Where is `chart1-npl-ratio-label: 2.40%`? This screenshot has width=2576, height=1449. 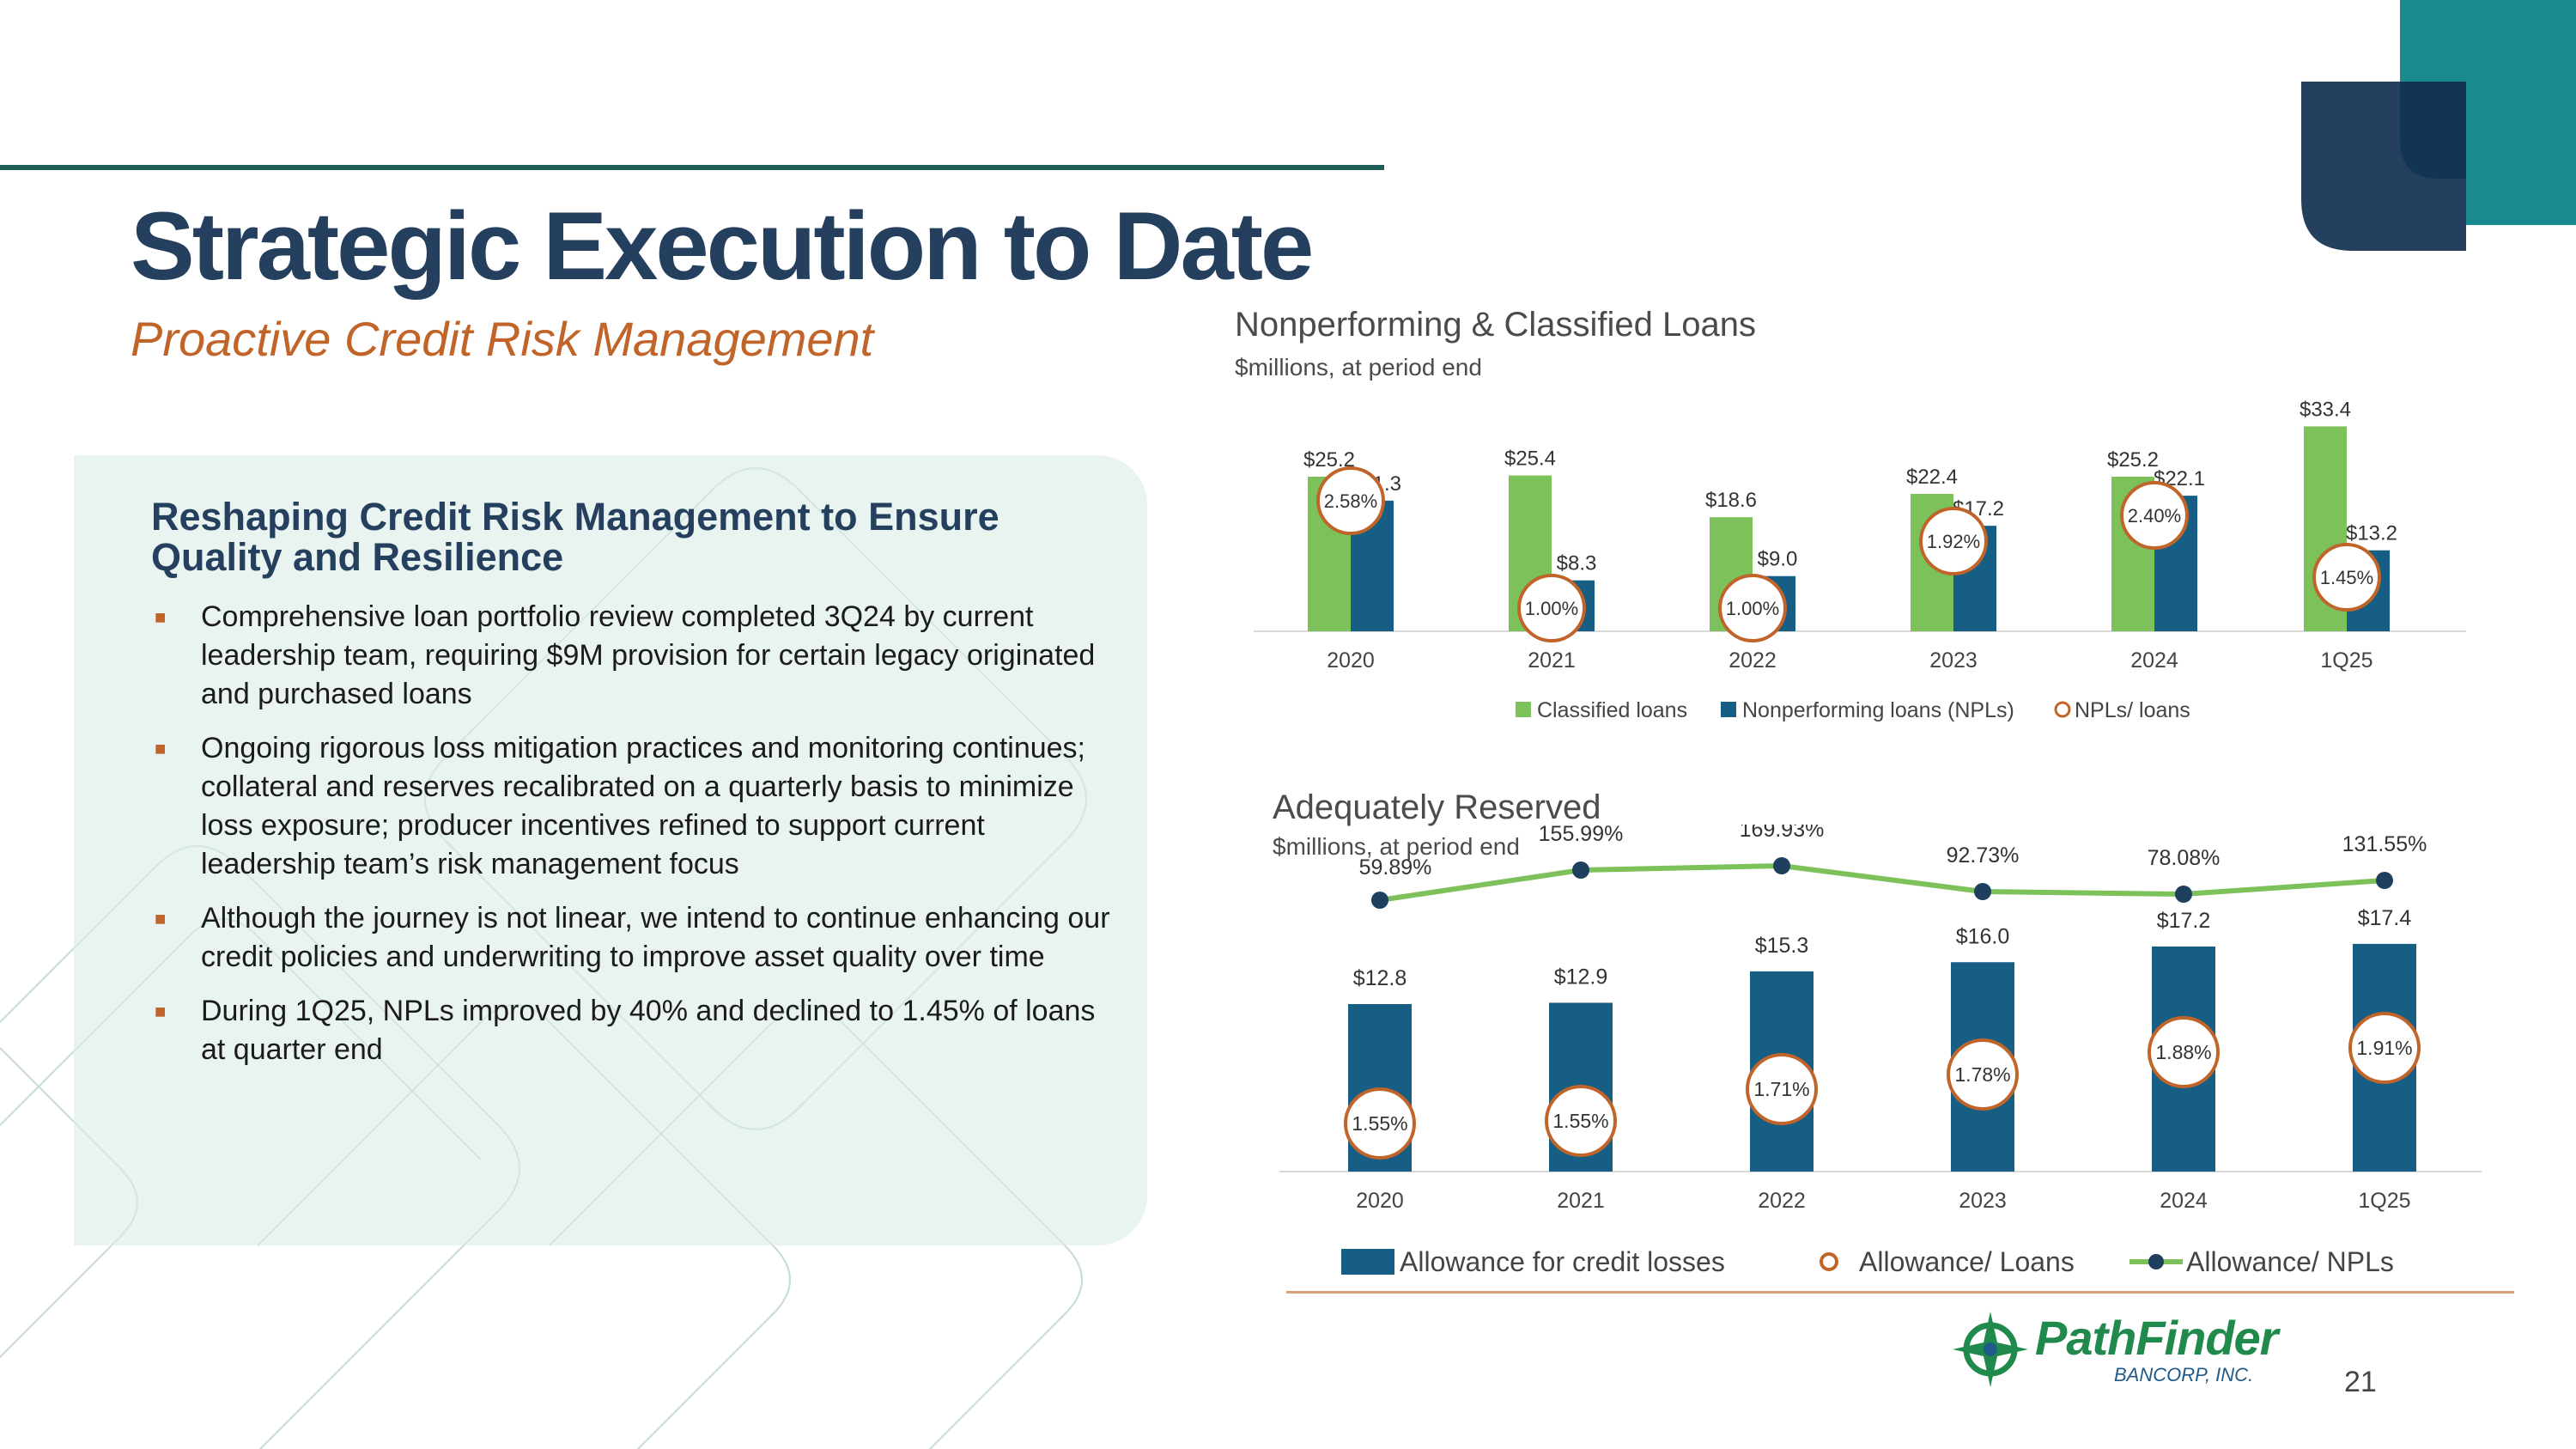
chart1-npl-ratio-label: 2.40% is located at coordinates (2155, 516).